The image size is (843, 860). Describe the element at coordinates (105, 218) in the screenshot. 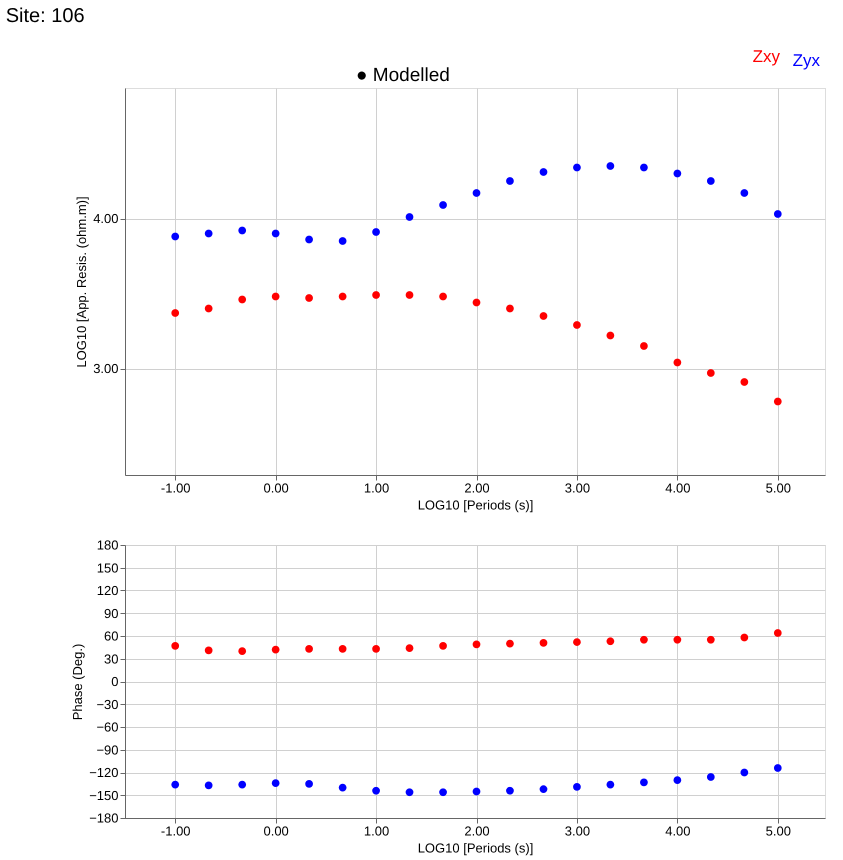

I see `y-tick-label: 4.00` at that location.